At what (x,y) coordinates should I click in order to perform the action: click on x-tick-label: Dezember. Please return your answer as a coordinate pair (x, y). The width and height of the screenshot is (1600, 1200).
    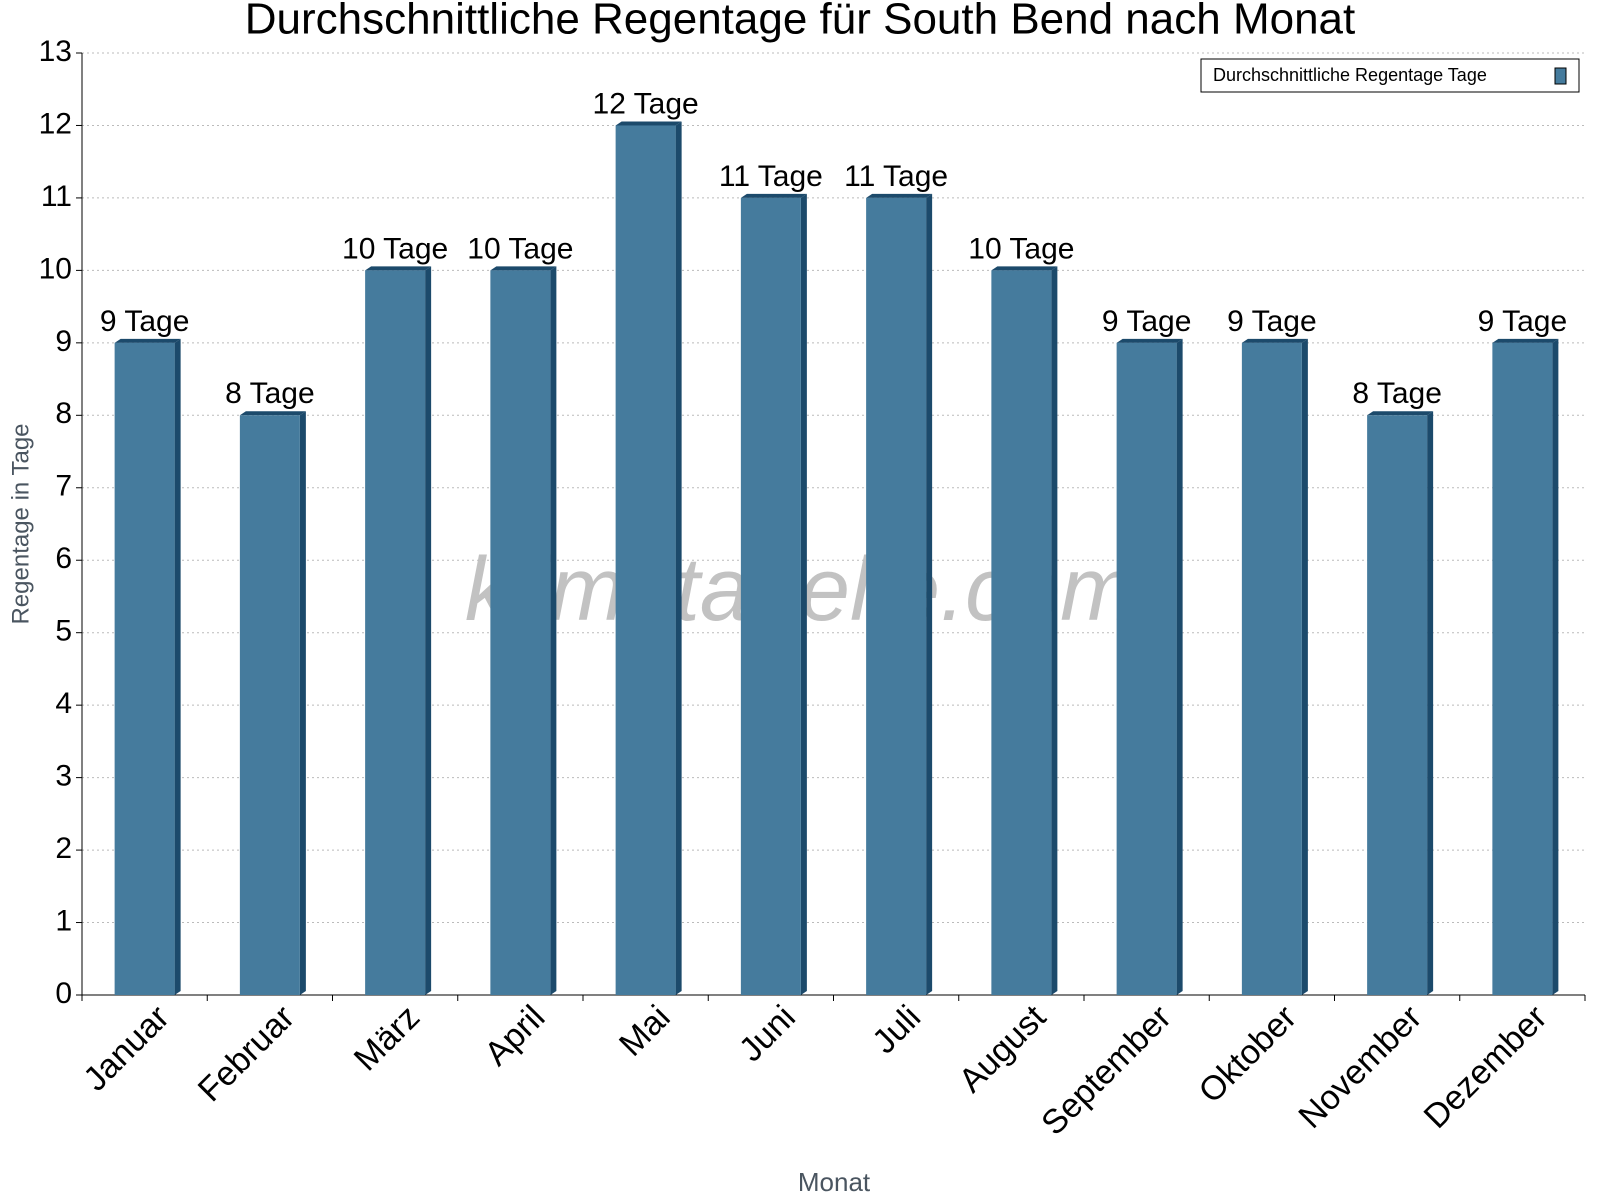
    Looking at the image, I should click on (1486, 1067).